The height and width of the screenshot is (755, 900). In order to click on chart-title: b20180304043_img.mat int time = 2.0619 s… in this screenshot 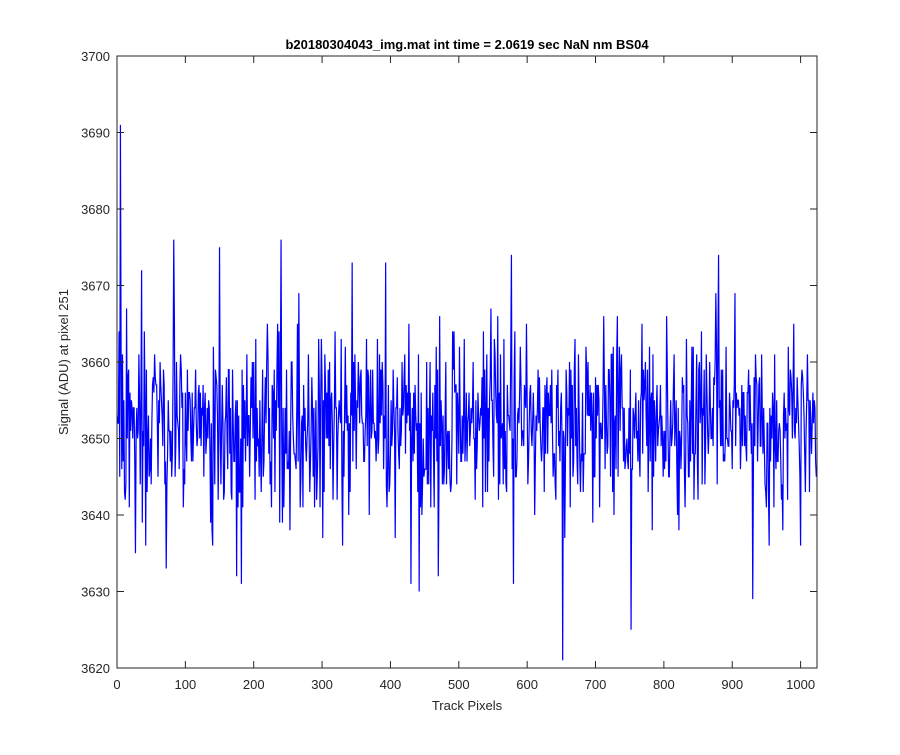, I will do `click(467, 44)`.